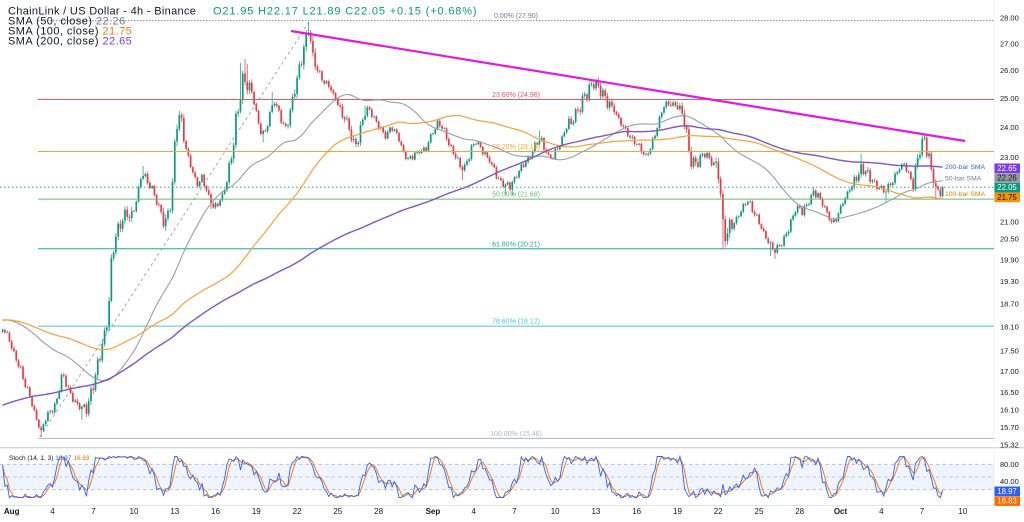 The image size is (1024, 522). I want to click on svg-text: 100.00% (15.46), so click(516, 434).